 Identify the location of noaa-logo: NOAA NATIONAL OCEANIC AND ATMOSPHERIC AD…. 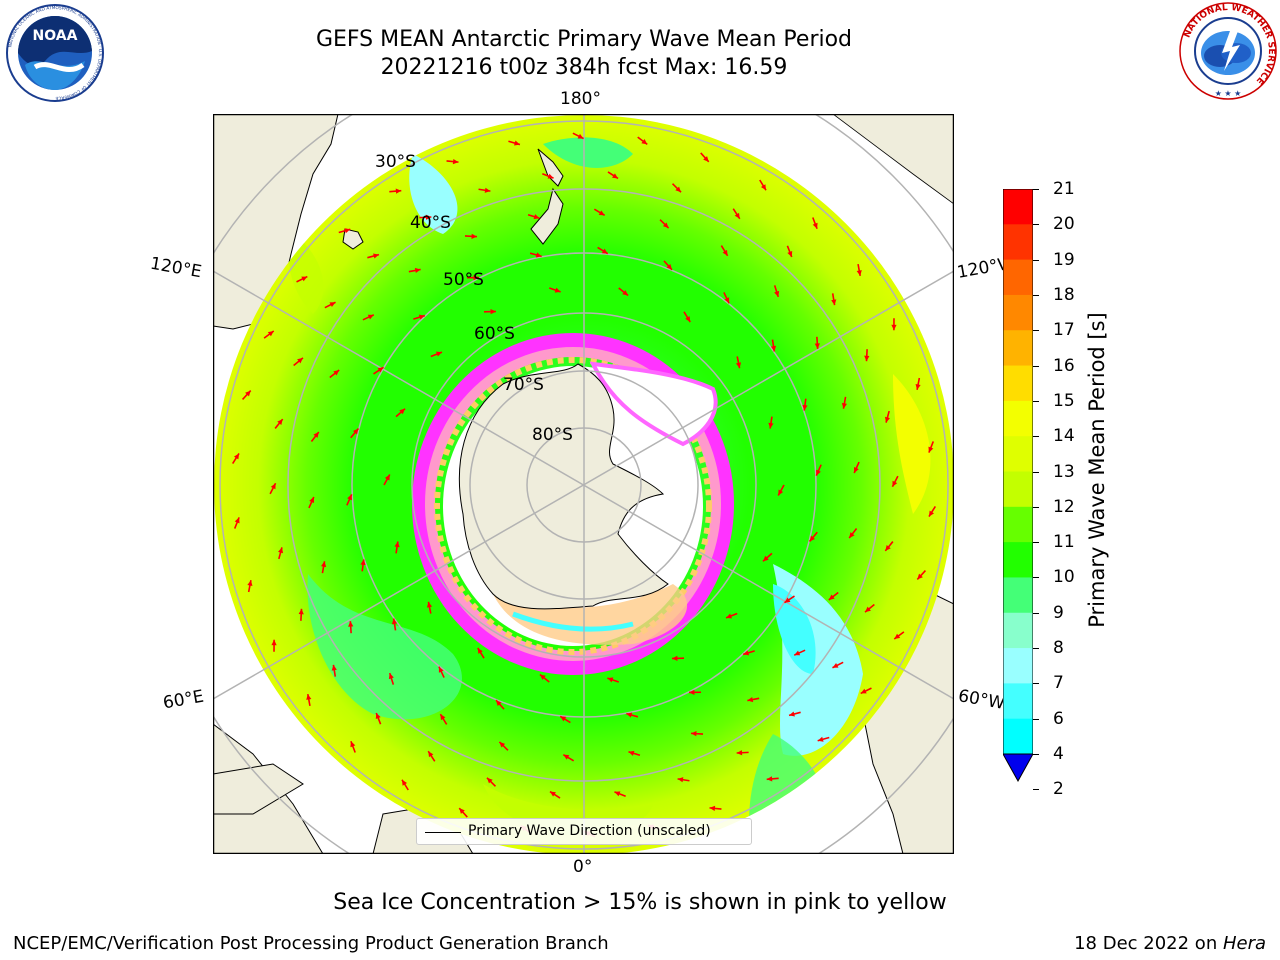
(55, 55).